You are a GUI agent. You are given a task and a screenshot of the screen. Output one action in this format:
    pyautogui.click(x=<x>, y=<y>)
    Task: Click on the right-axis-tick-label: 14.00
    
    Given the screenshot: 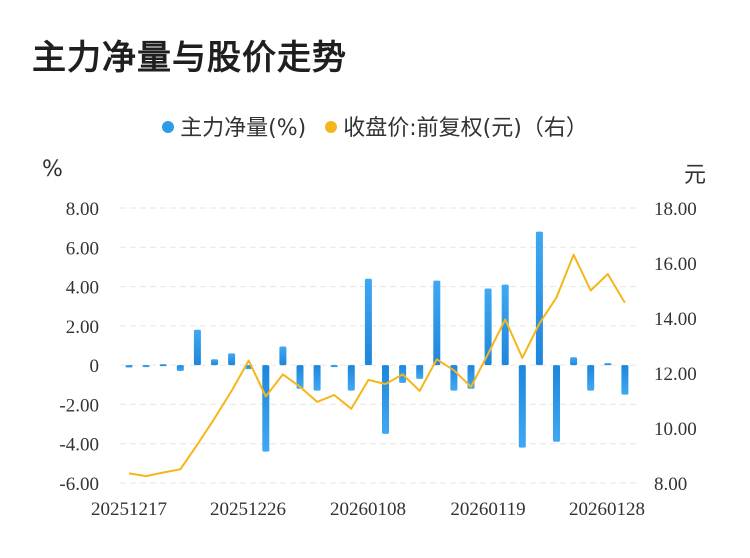 What is the action you would take?
    pyautogui.click(x=675, y=319)
    